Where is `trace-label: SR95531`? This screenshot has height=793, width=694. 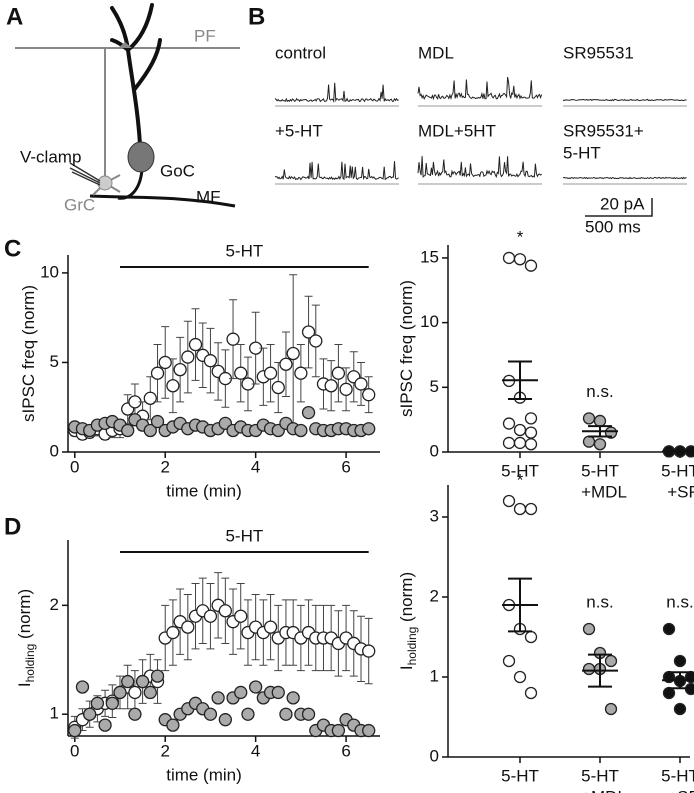
trace-label: SR95531 is located at coordinates (598, 52).